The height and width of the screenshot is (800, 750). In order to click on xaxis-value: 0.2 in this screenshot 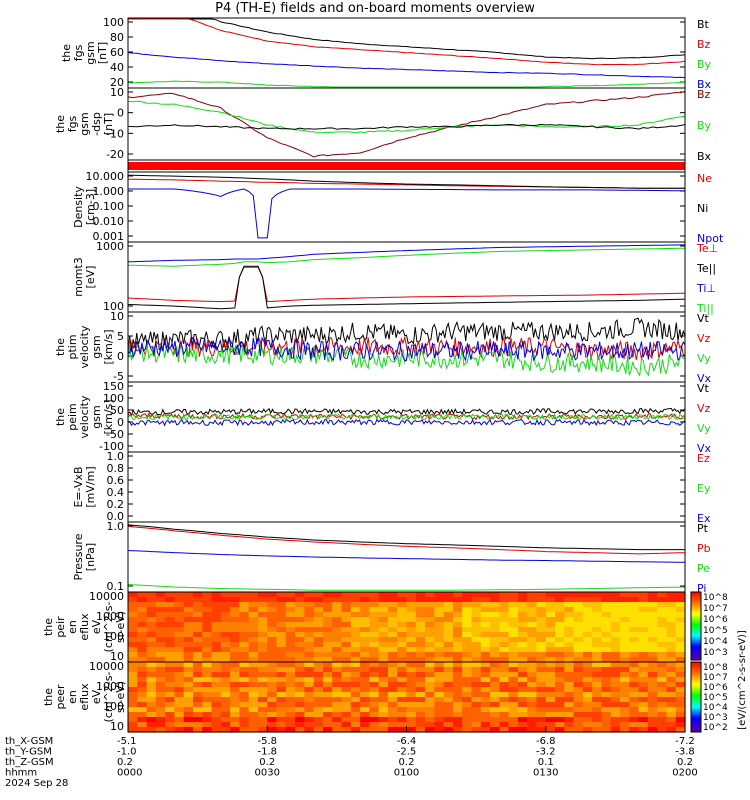, I will do `click(685, 762)`.